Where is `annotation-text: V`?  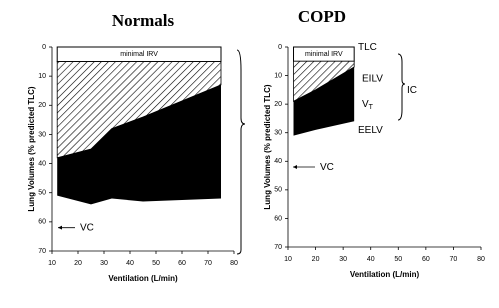
annotation-text: V is located at coordinates (365, 104).